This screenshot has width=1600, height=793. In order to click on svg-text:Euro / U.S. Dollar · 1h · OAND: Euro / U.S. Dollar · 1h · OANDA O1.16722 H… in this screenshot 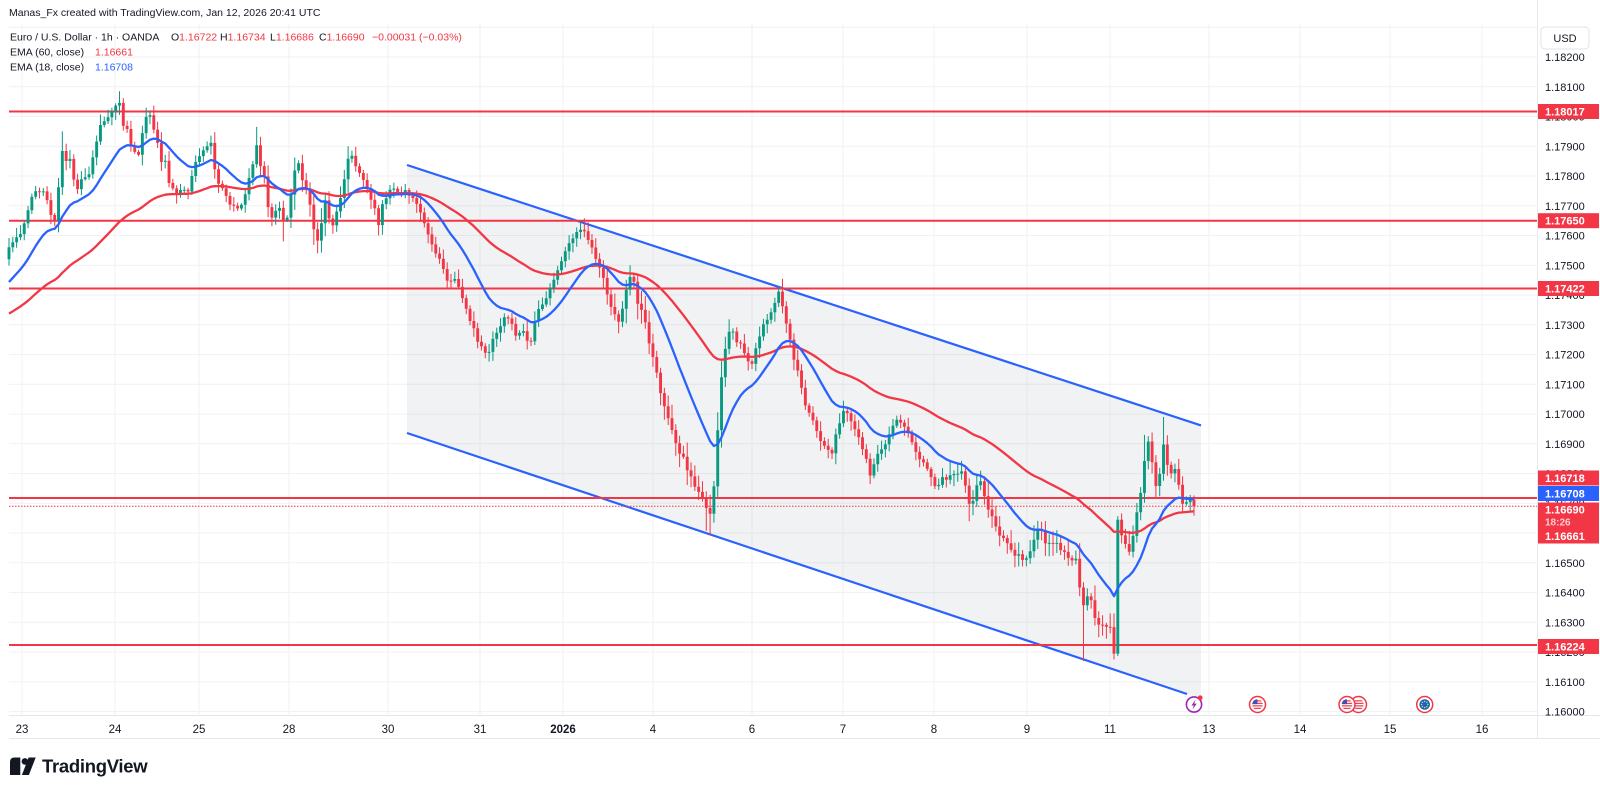, I will do `click(236, 38)`.